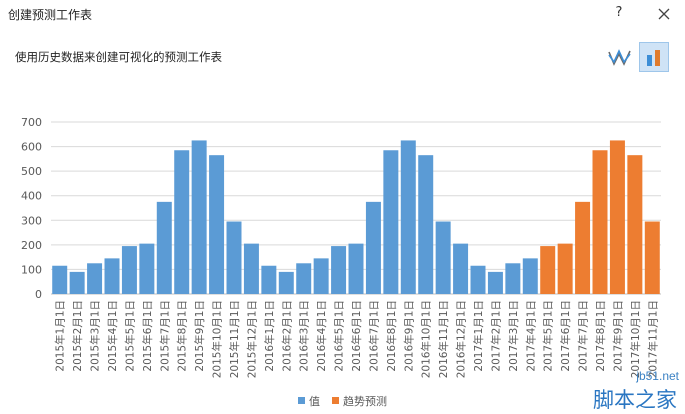  What do you see at coordinates (31, 245) in the screenshot?
I see `y-tick-label: 200` at bounding box center [31, 245].